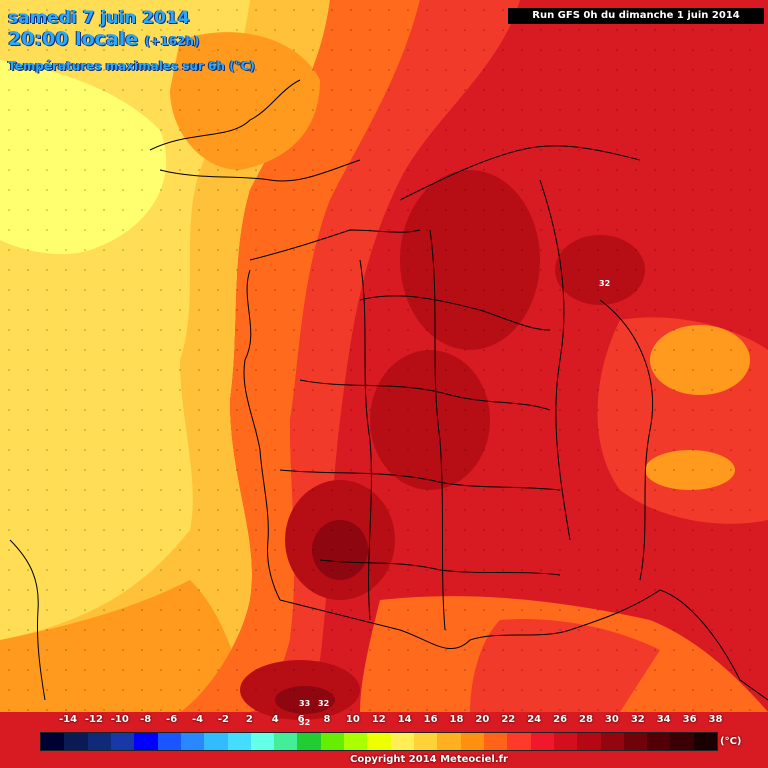  What do you see at coordinates (611, 719) in the screenshot?
I see `legend-tick: 30` at bounding box center [611, 719].